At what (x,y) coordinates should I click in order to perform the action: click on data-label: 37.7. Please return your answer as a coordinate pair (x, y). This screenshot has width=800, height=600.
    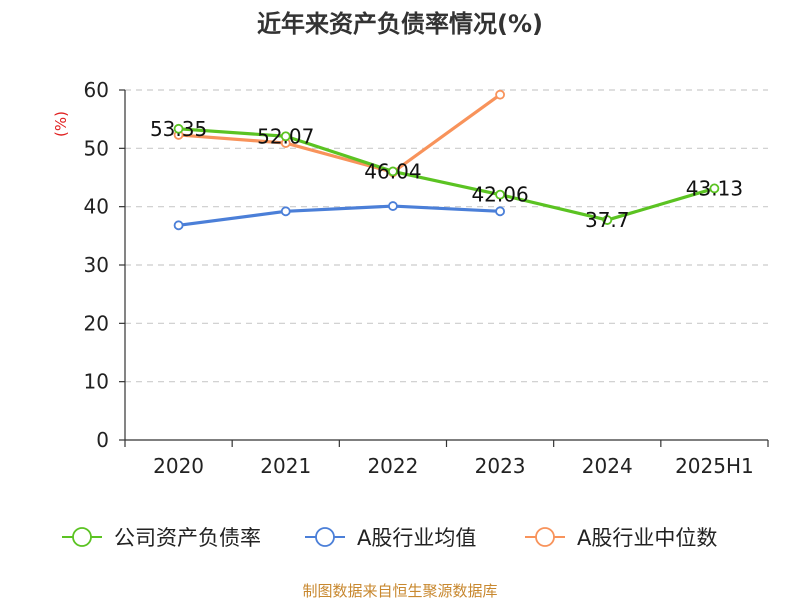
    Looking at the image, I should click on (607, 220).